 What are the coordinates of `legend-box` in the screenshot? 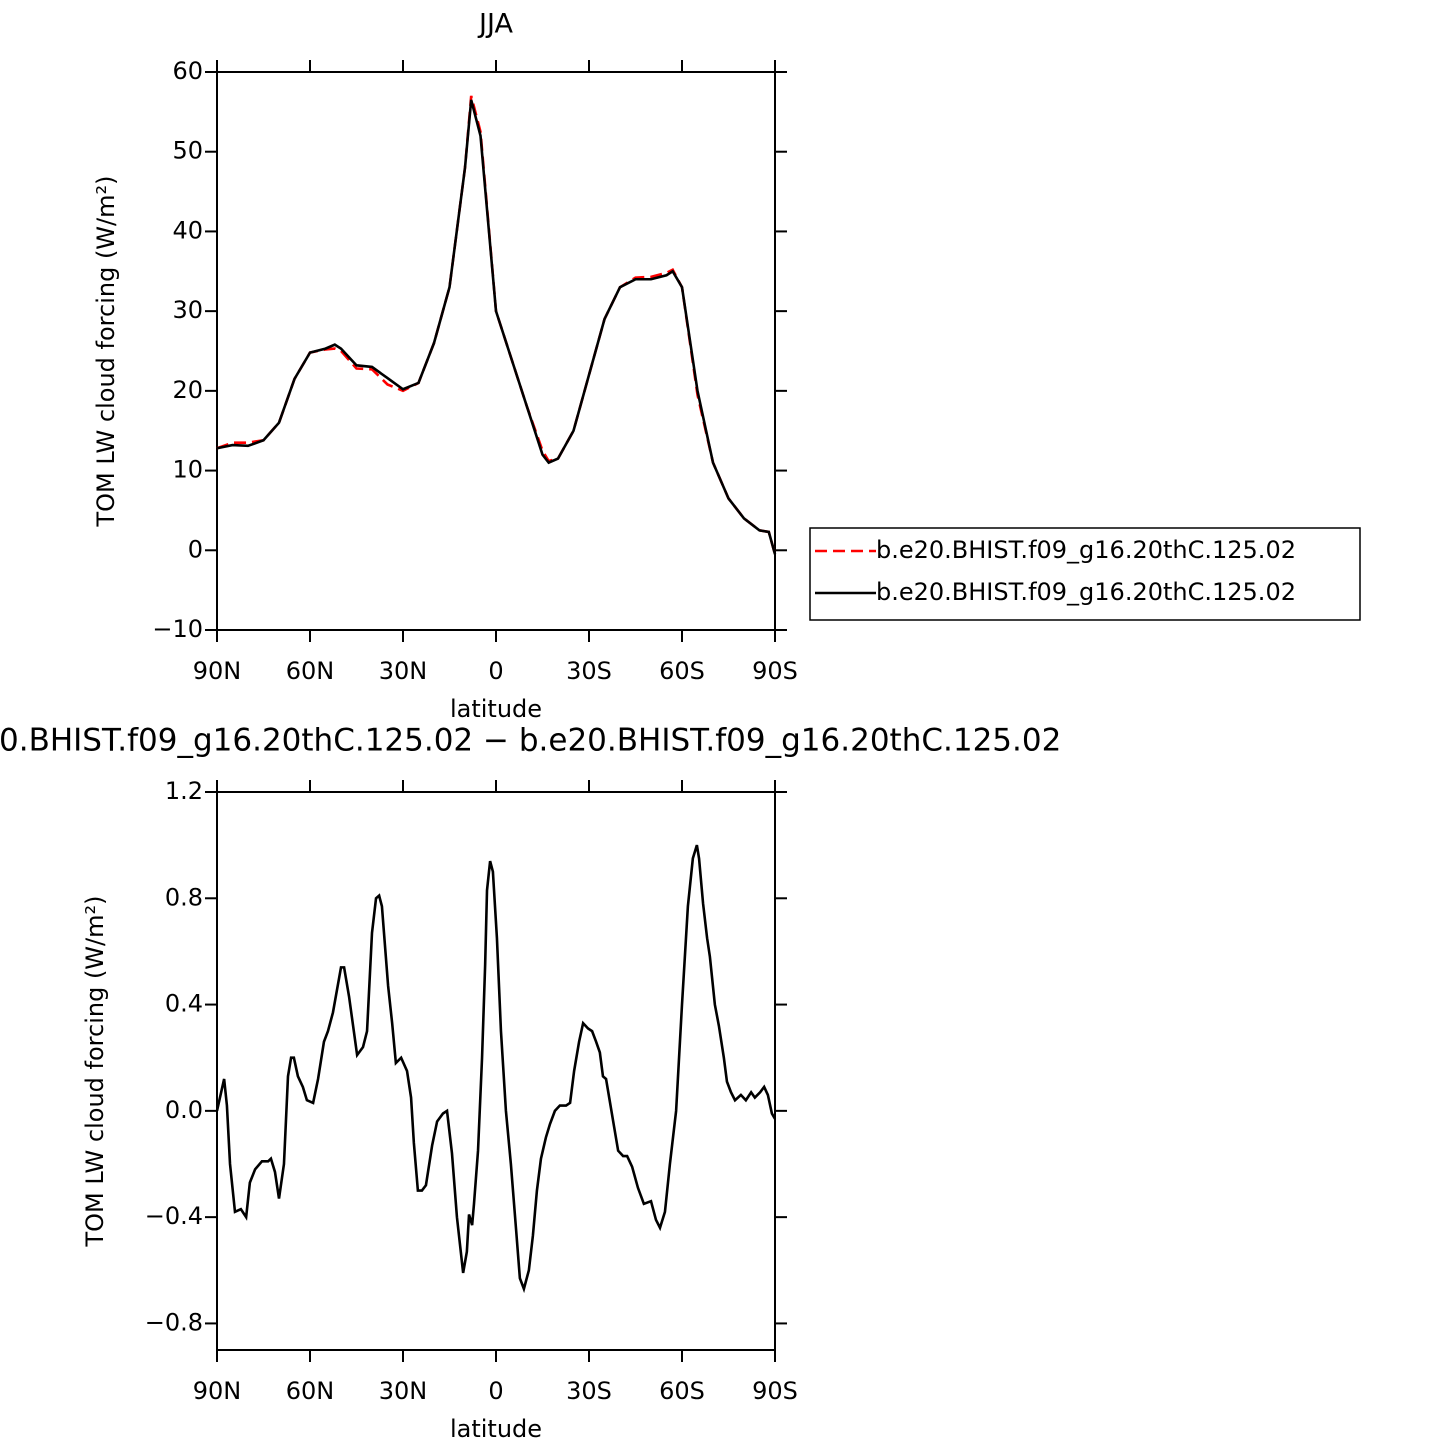 It's located at (1085, 574).